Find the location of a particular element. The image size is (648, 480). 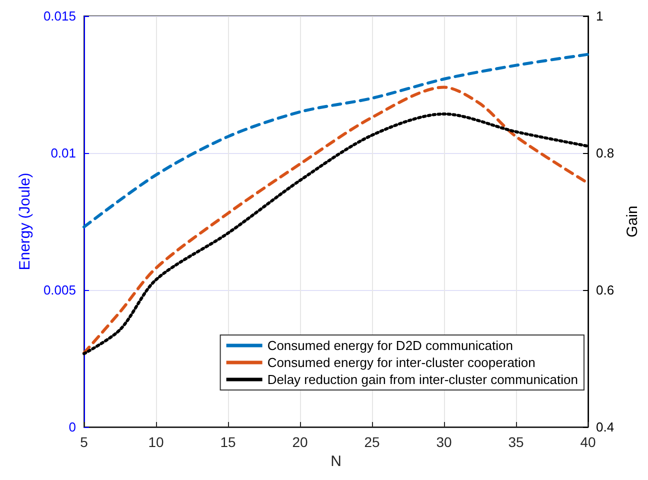

y-axis-title: Energy (Joule) is located at coordinates (25, 221).